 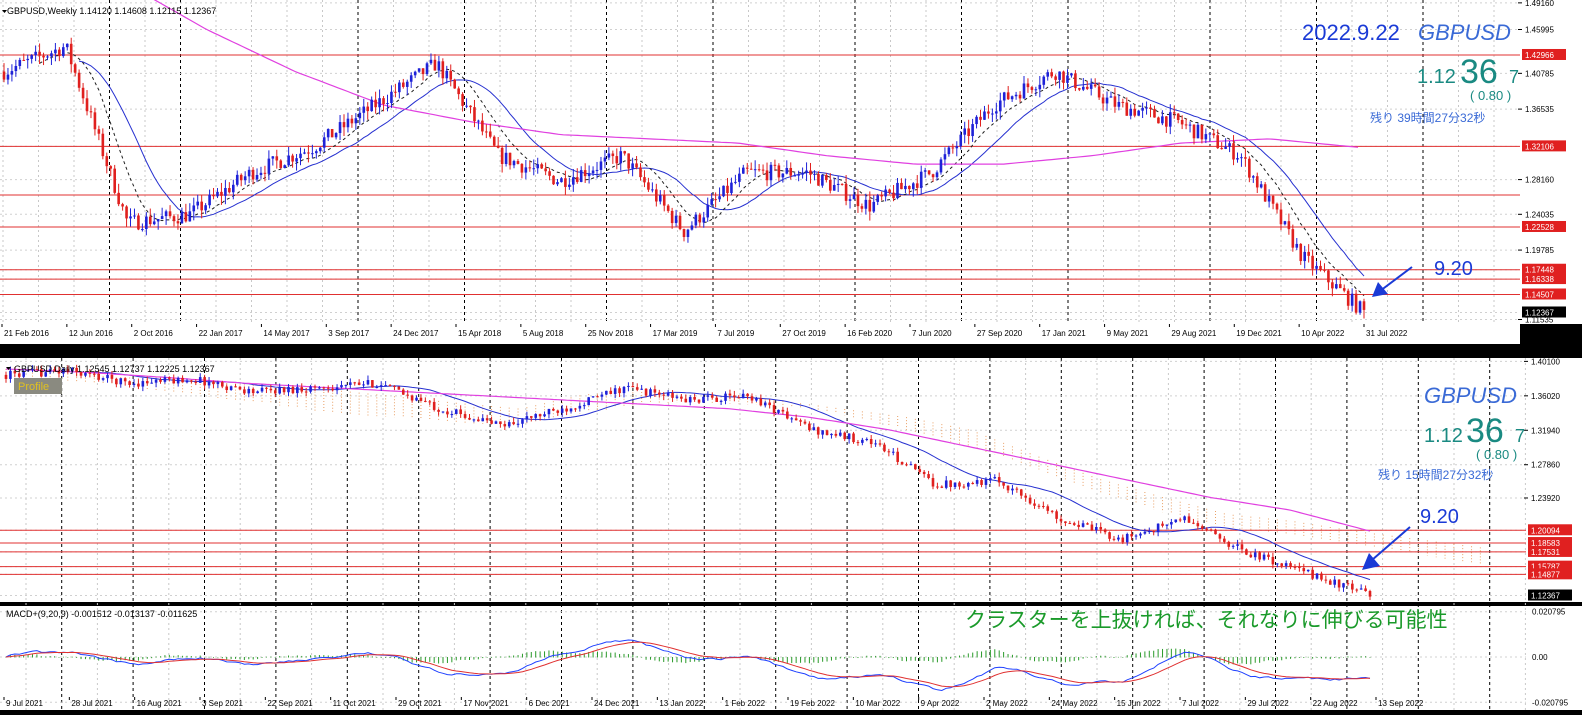 What do you see at coordinates (1200, 703) in the screenshot?
I see `daily-date-label: 7 Jul 2022` at bounding box center [1200, 703].